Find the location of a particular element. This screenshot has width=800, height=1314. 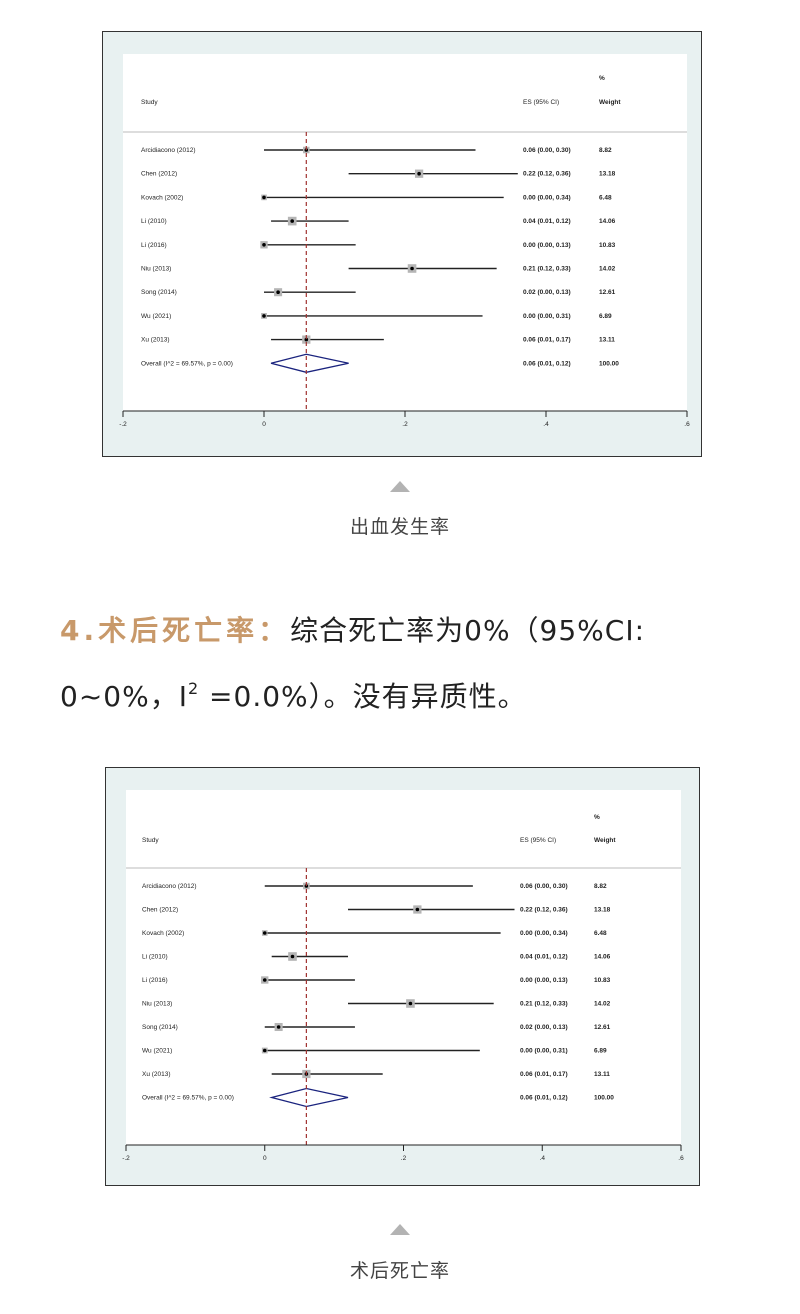

overall-label: Overall (I^2 = 69.57%, p = 0.00) is located at coordinates (187, 363).